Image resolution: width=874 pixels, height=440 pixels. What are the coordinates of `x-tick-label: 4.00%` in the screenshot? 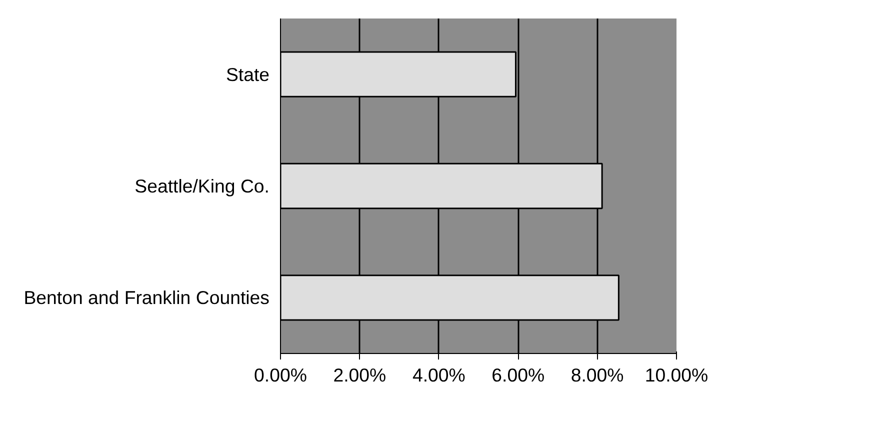 It's located at (439, 375).